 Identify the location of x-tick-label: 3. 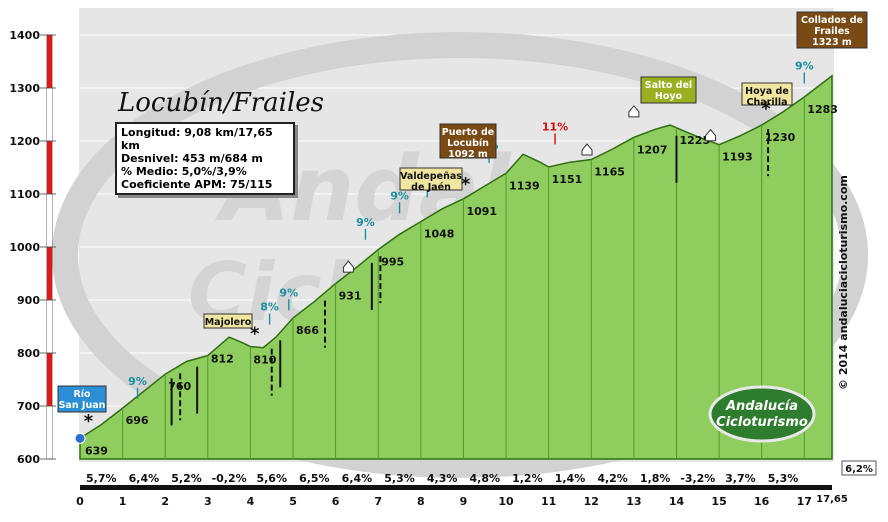
(208, 501).